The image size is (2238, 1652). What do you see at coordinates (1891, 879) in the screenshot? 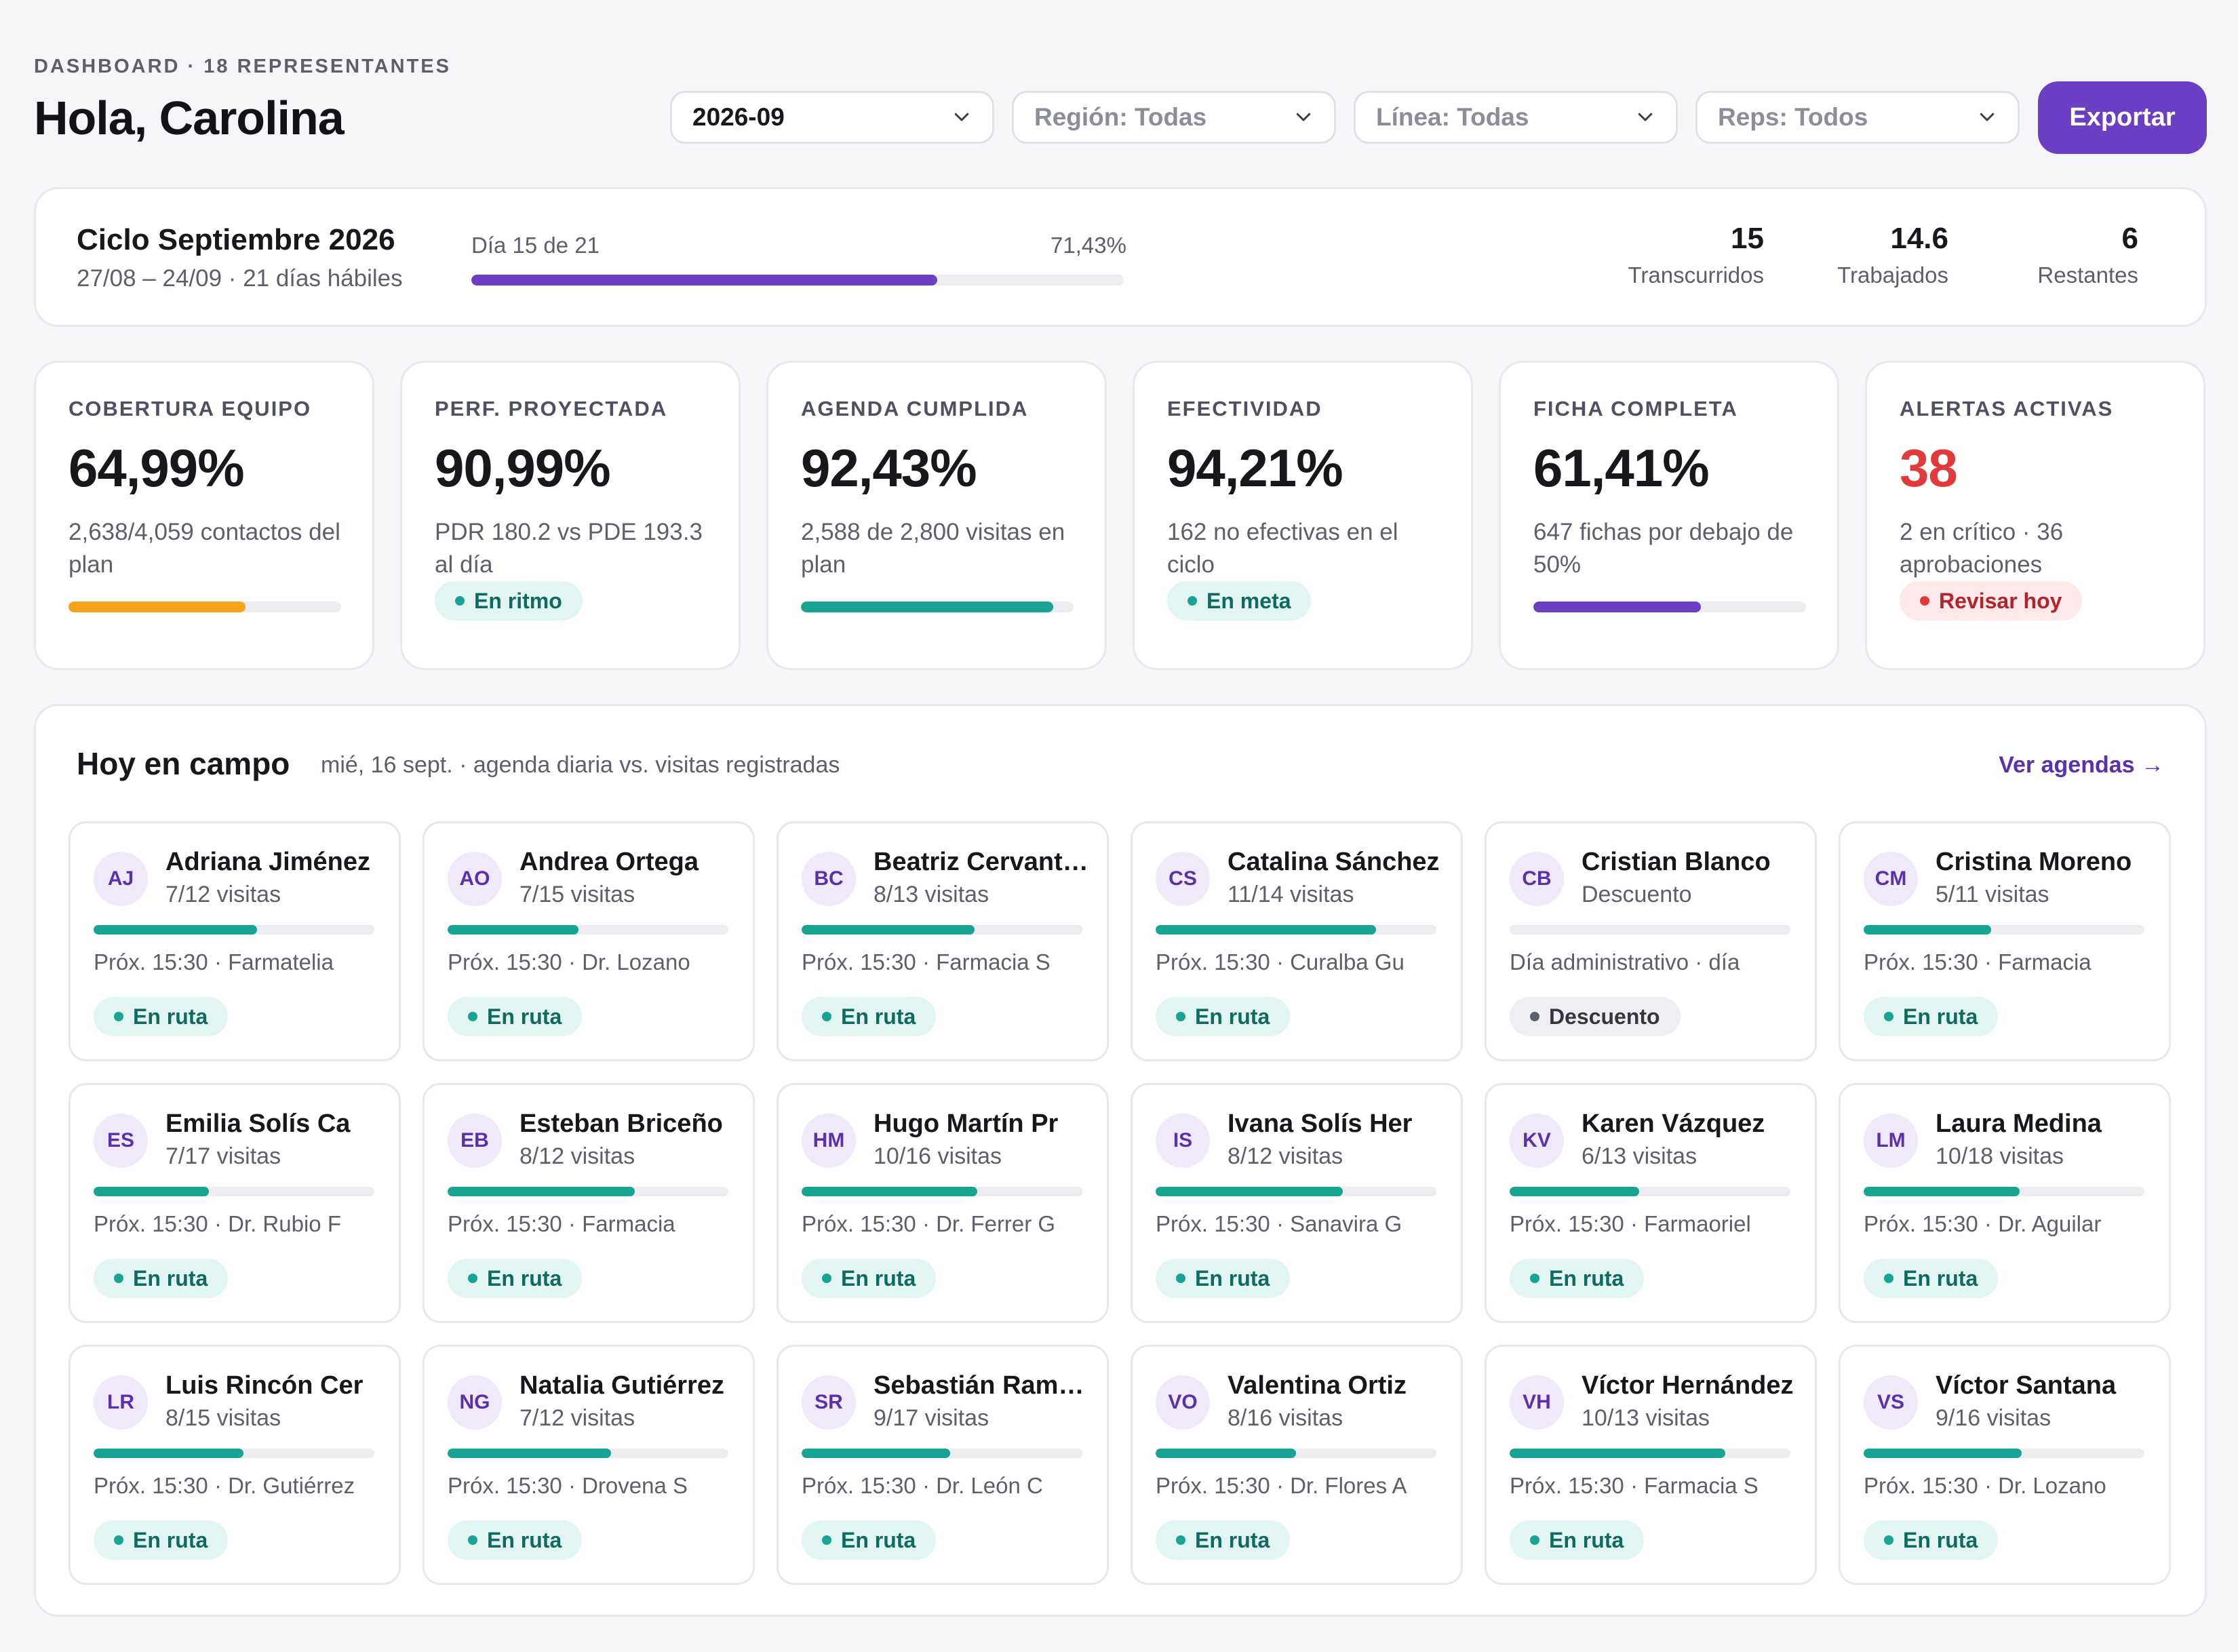
I see `avatar: CM` at bounding box center [1891, 879].